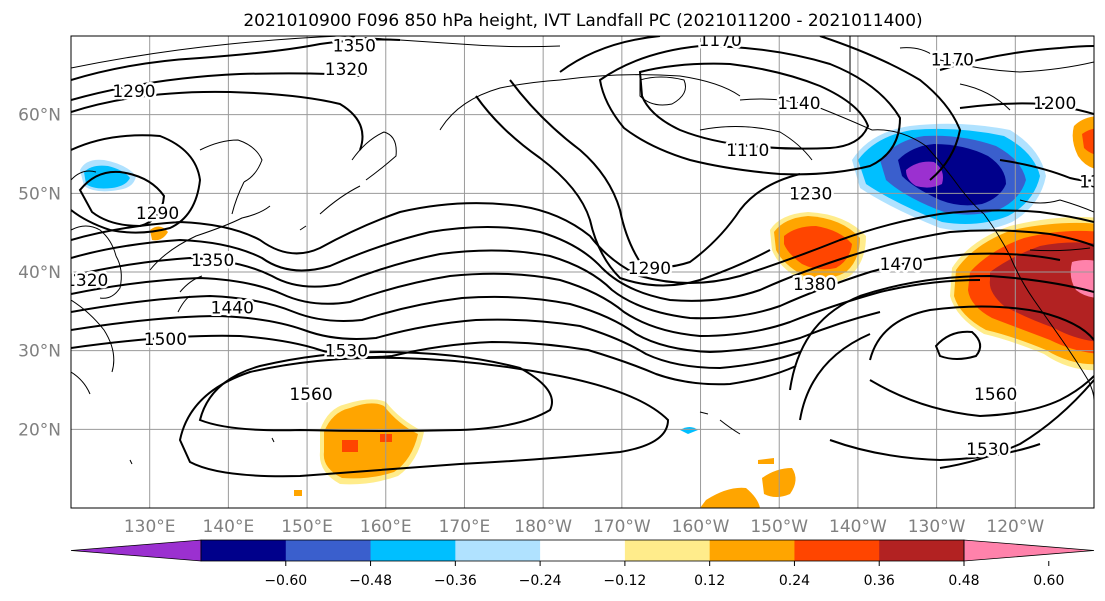 The height and width of the screenshot is (601, 1105). Describe the element at coordinates (701, 527) in the screenshot. I see `lon-tick-label: 160°W` at that location.